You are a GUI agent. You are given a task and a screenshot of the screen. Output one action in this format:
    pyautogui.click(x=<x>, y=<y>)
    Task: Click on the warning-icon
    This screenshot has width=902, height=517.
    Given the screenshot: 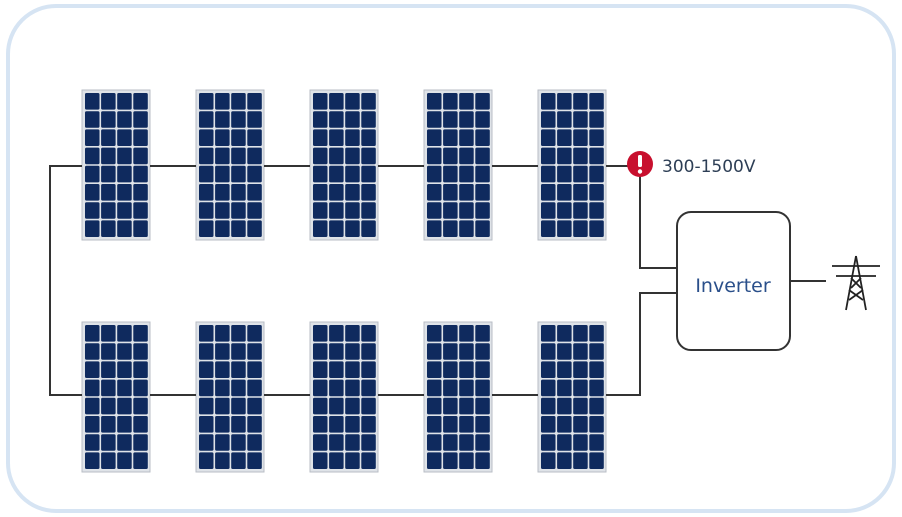 What is the action you would take?
    pyautogui.click(x=640, y=164)
    